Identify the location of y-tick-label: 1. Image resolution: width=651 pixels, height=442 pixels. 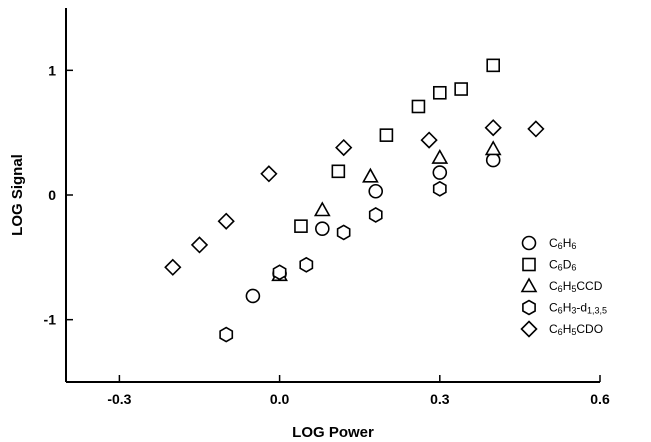
(52, 70).